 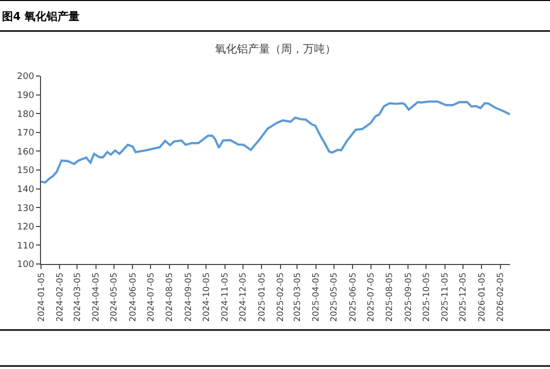 What do you see at coordinates (25, 171) in the screenshot?
I see `y-tick-label: 150` at bounding box center [25, 171].